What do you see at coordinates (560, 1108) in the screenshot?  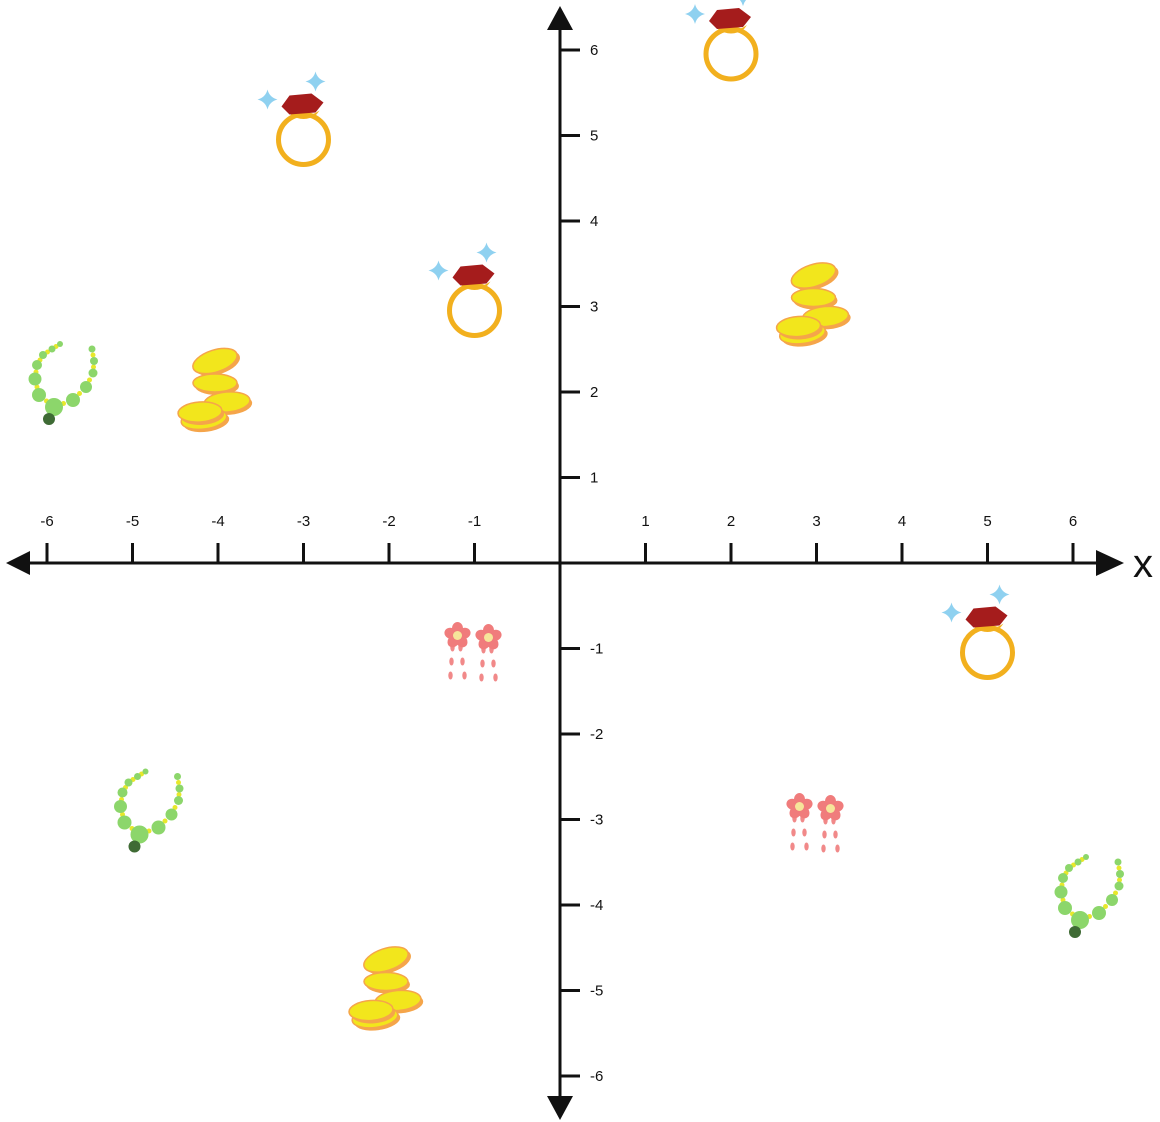 I see `y-axis-bottom-arrow` at bounding box center [560, 1108].